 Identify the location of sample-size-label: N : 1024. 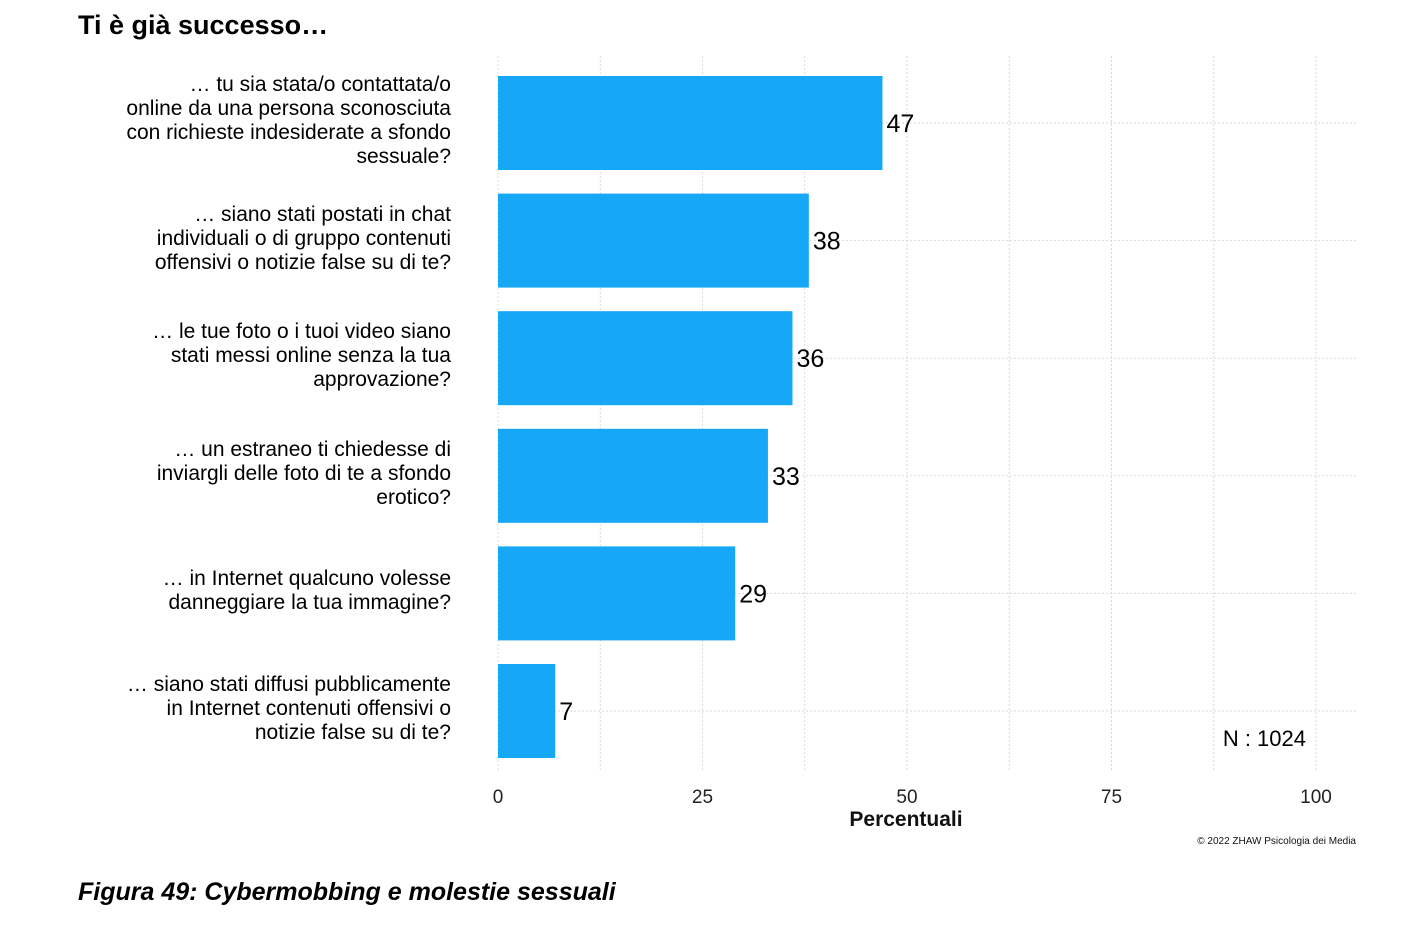
(1264, 738).